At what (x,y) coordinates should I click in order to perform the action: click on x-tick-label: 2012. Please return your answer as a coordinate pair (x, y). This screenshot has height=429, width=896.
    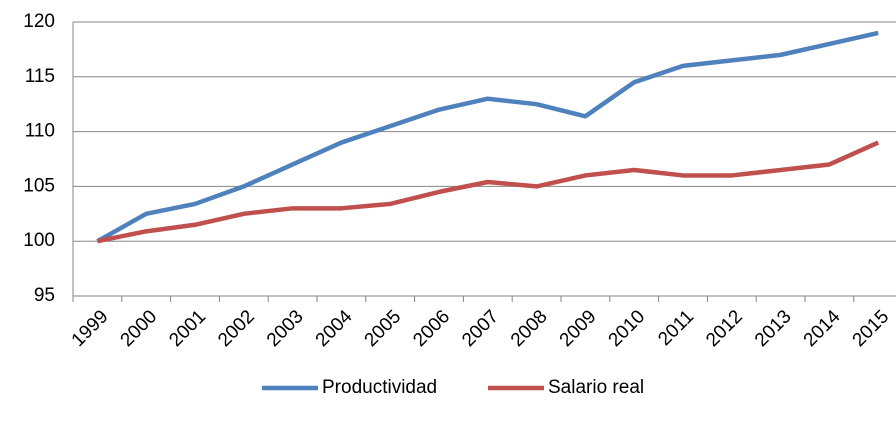
    Looking at the image, I should click on (724, 328).